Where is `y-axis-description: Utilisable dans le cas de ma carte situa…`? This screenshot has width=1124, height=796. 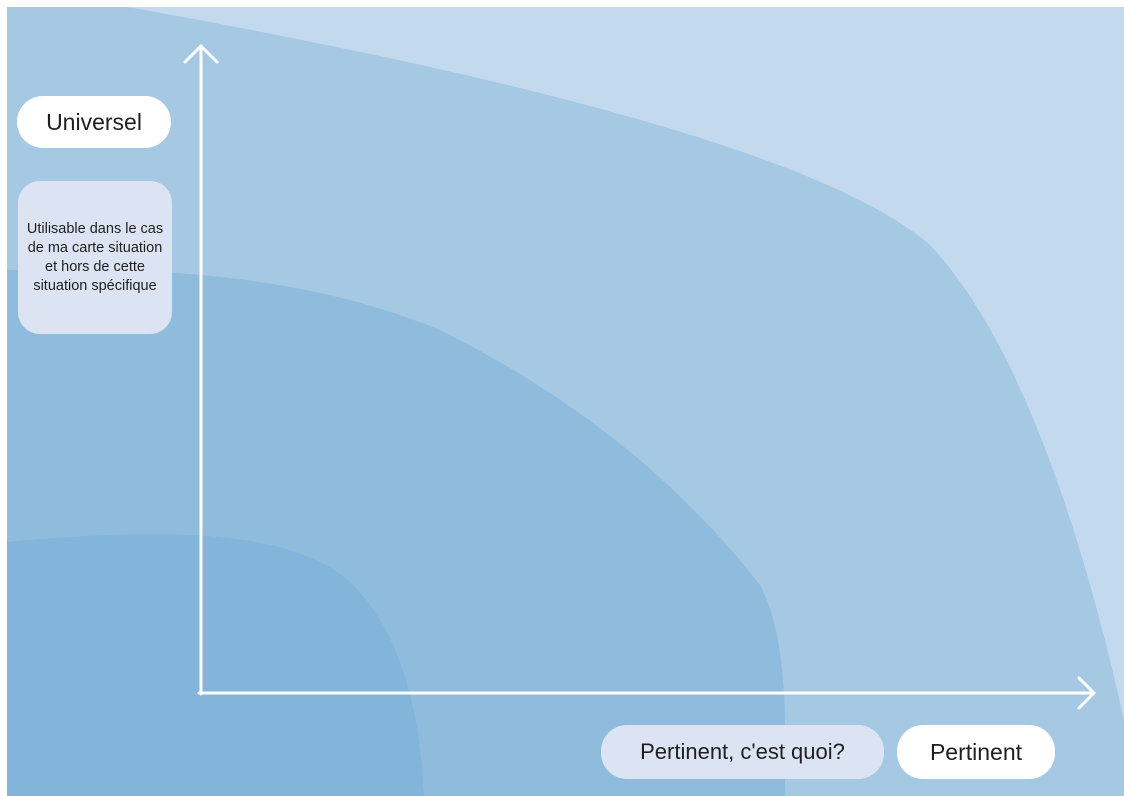 y-axis-description: Utilisable dans le cas de ma carte situa… is located at coordinates (95, 257).